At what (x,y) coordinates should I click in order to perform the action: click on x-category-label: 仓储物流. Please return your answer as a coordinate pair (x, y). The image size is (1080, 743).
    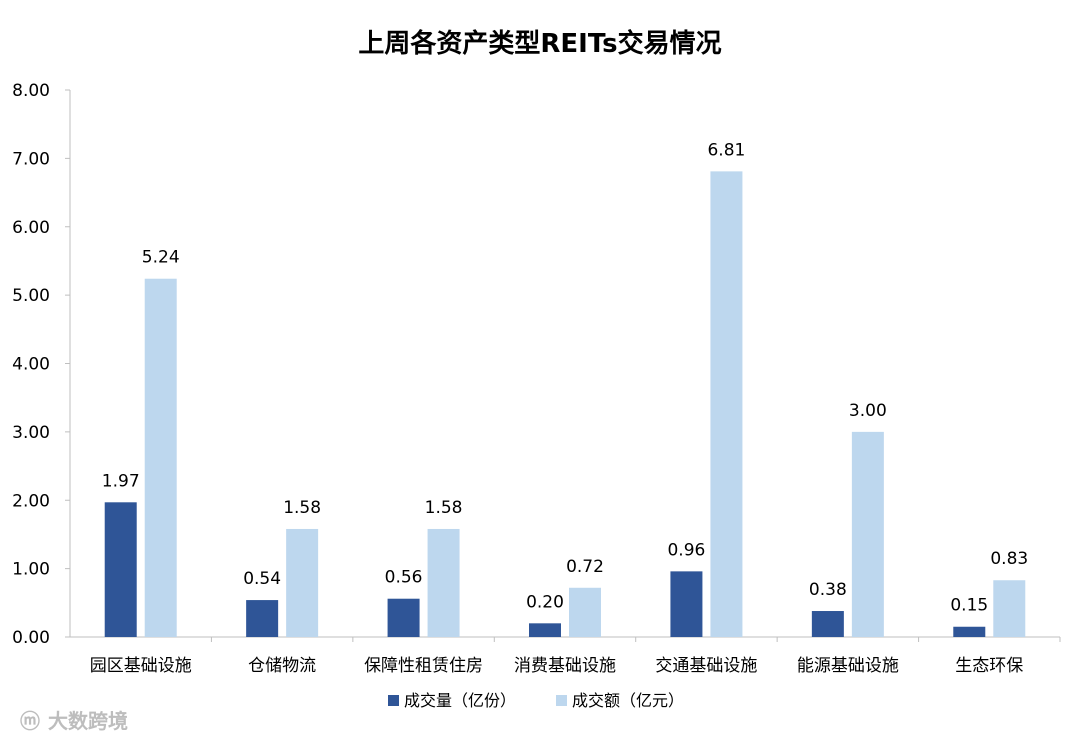
    Looking at the image, I should click on (282, 666).